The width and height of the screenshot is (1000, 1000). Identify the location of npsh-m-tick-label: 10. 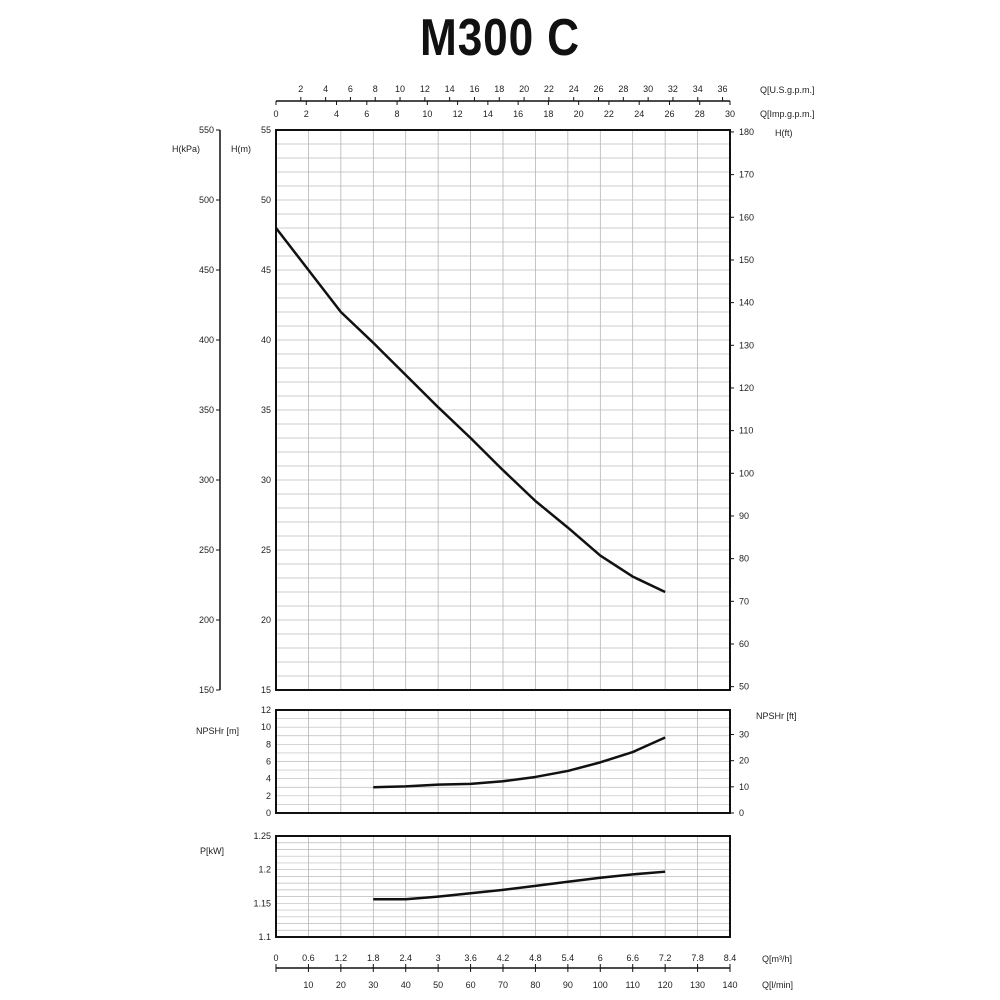
(266, 727).